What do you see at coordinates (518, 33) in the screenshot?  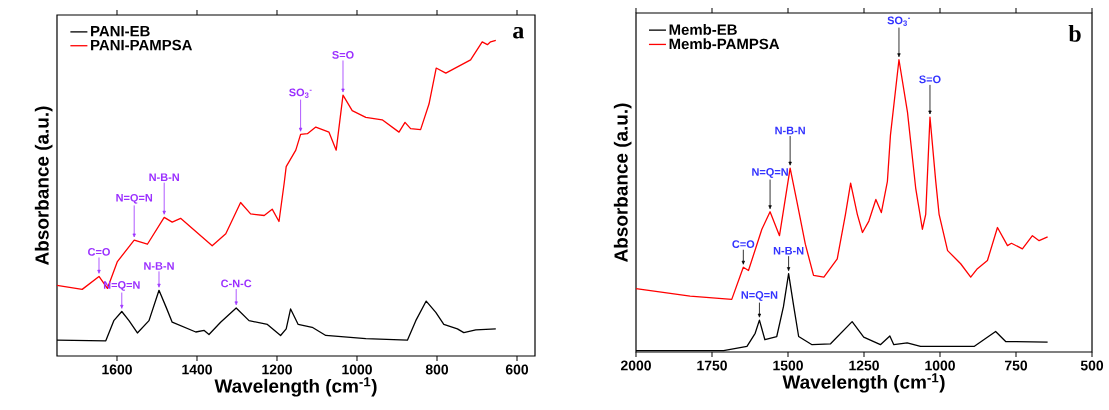 I see `text: a` at bounding box center [518, 33].